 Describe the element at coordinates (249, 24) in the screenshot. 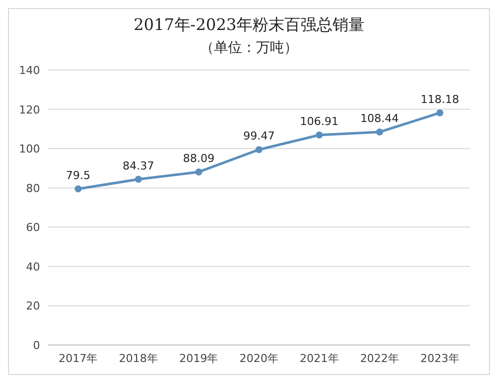

I see `chart-title: 2017年-2023年粉末百强总销量` at that location.